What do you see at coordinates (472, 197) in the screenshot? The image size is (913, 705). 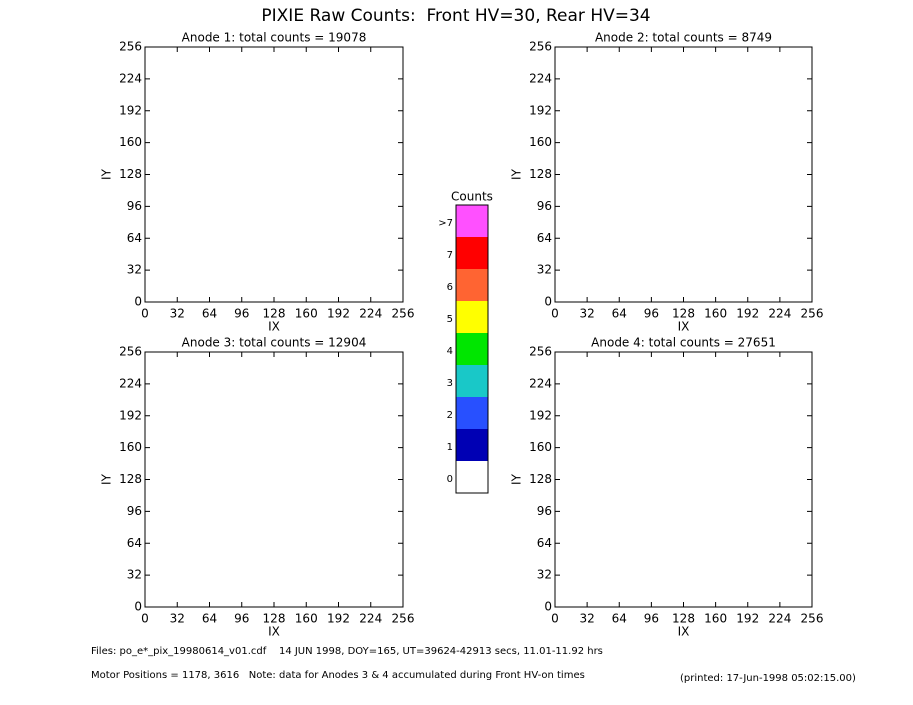 I see `colorbar-title: Counts` at bounding box center [472, 197].